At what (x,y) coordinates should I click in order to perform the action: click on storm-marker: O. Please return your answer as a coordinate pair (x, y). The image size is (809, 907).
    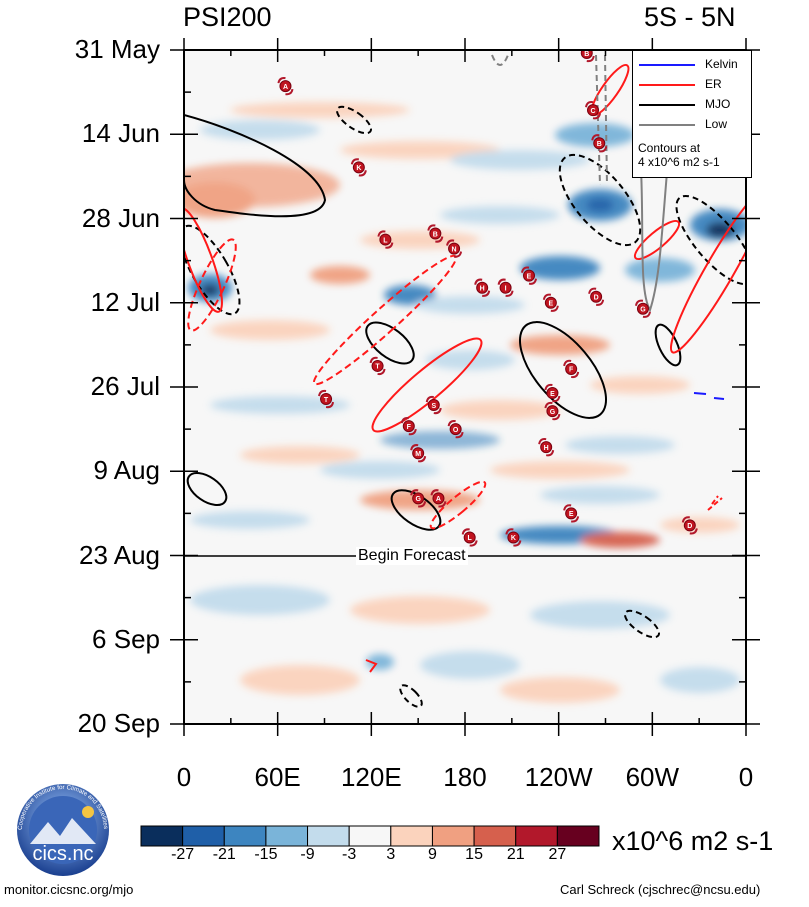
    Looking at the image, I should click on (455, 429).